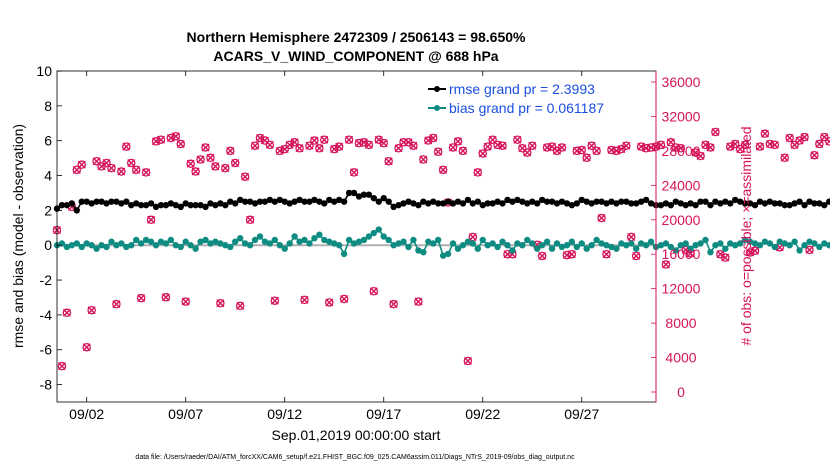 This screenshot has width=830, height=470. I want to click on x-tick-label: 09/17, so click(383, 414).